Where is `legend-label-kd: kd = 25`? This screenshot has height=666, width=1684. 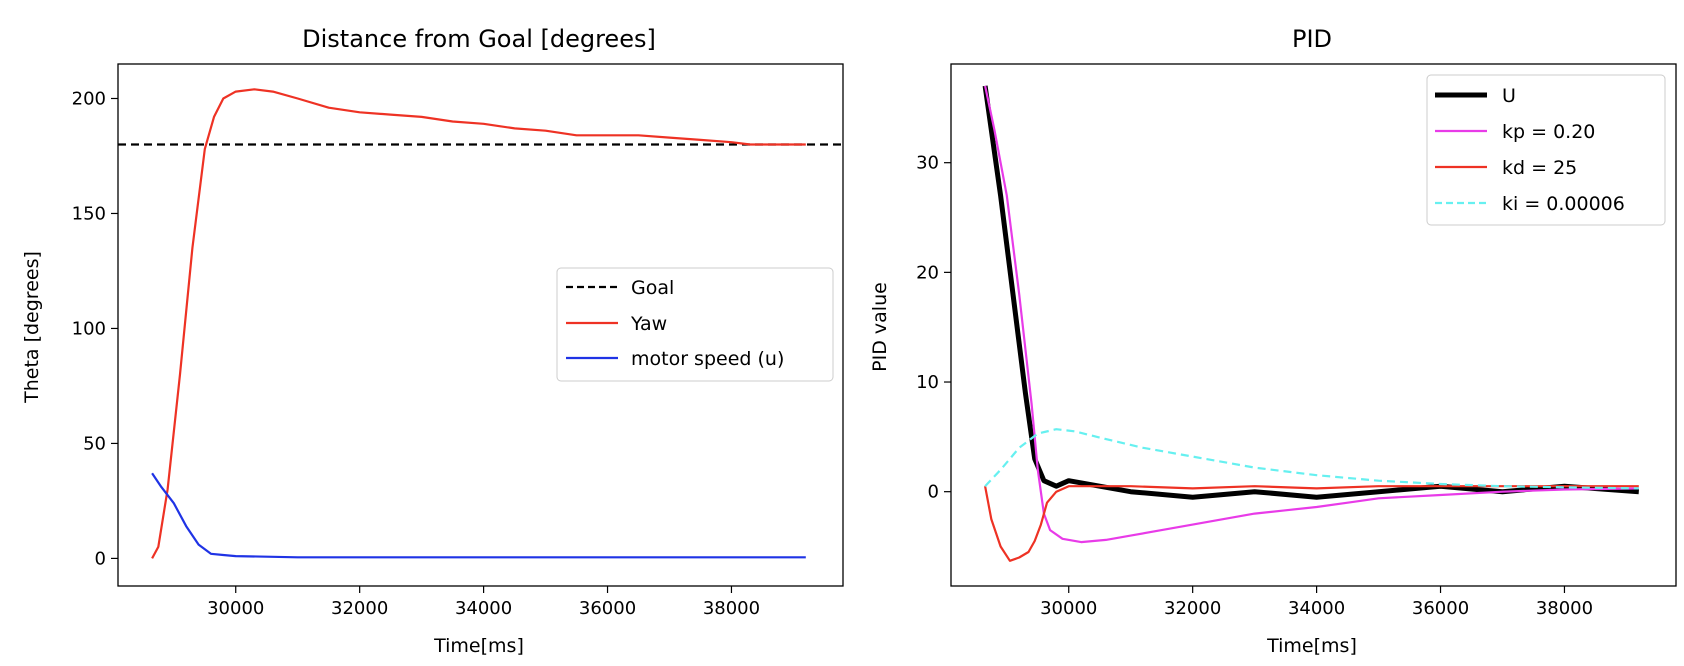
legend-label-kd: kd = 25 is located at coordinates (1539, 168).